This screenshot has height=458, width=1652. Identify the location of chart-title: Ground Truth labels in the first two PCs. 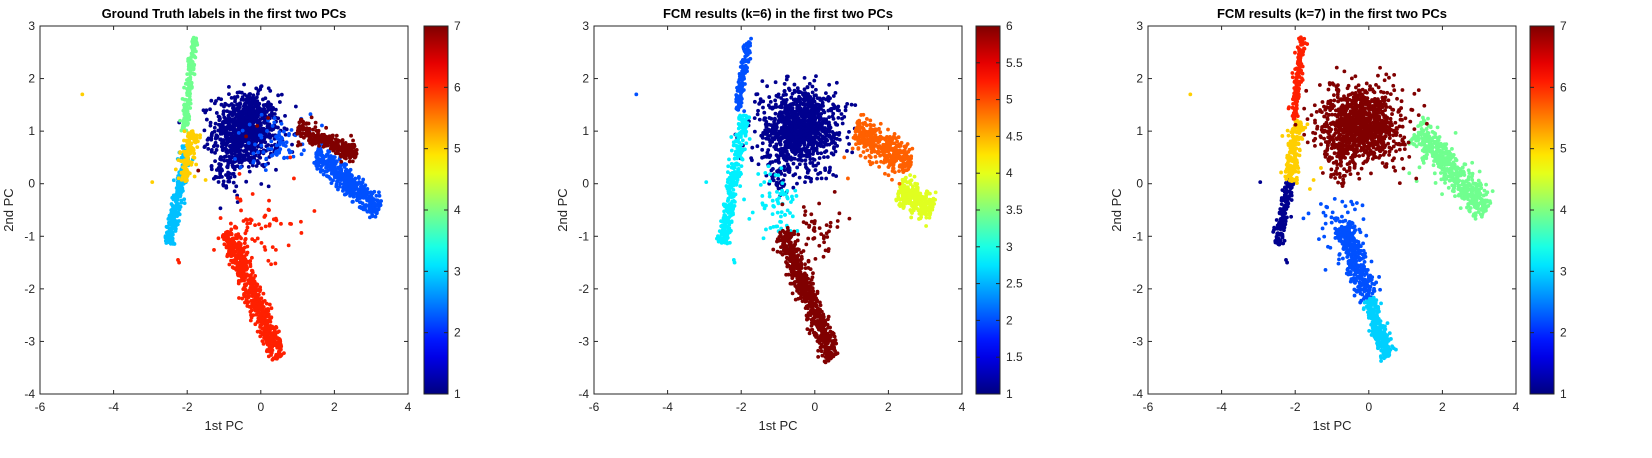
(224, 13).